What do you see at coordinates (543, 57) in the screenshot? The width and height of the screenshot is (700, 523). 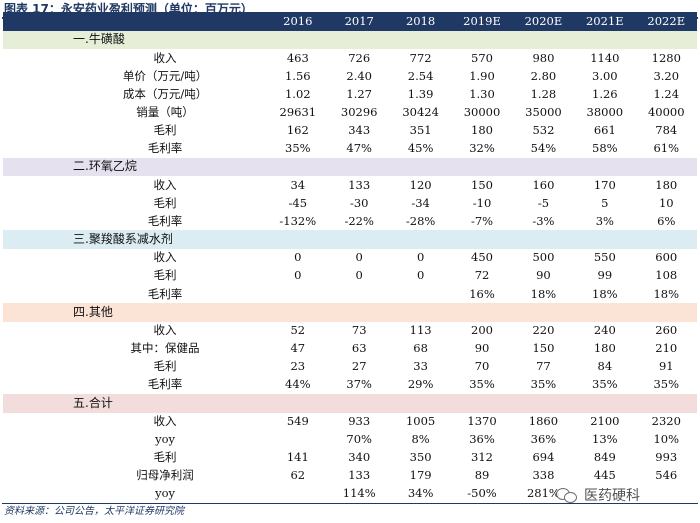 I see `value-cell: 980` at bounding box center [543, 57].